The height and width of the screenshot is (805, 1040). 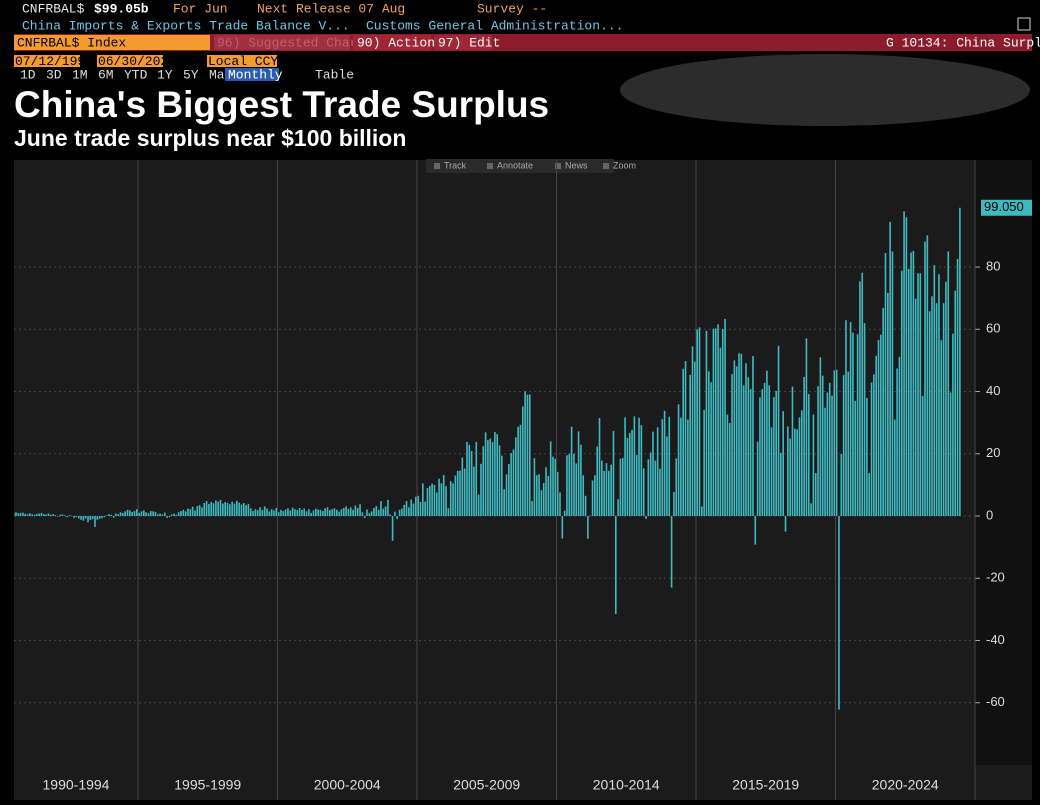 What do you see at coordinates (252, 74) in the screenshot?
I see `frequency-button` at bounding box center [252, 74].